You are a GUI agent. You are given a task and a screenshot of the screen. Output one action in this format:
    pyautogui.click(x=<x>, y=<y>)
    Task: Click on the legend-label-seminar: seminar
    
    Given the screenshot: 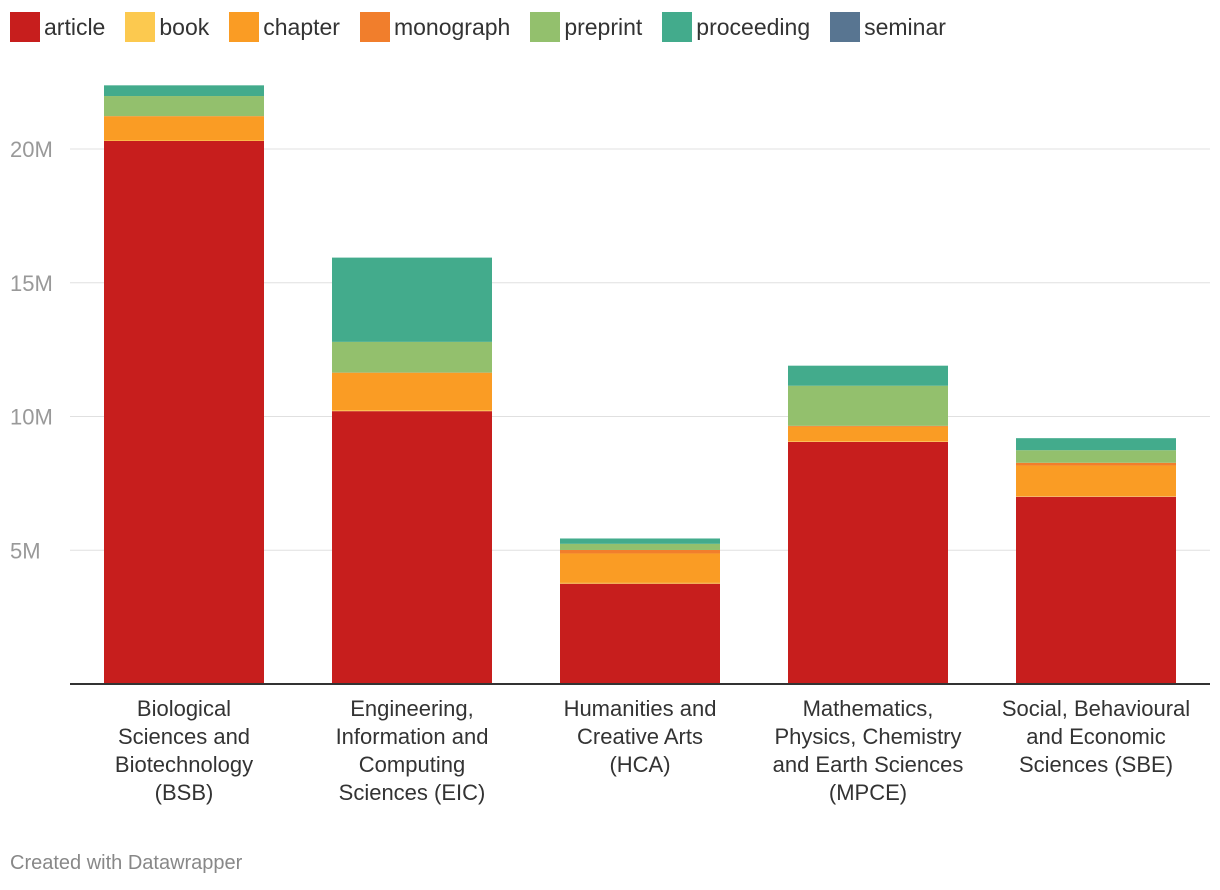 What is the action you would take?
    pyautogui.click(x=905, y=26)
    